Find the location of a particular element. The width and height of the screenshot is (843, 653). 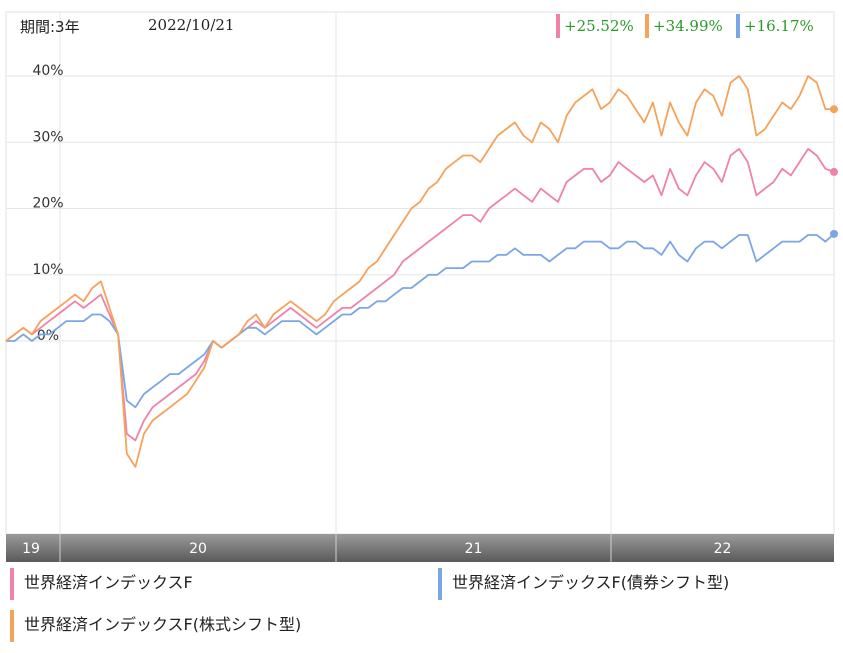

y-tick-label: 10% is located at coordinates (47, 270).